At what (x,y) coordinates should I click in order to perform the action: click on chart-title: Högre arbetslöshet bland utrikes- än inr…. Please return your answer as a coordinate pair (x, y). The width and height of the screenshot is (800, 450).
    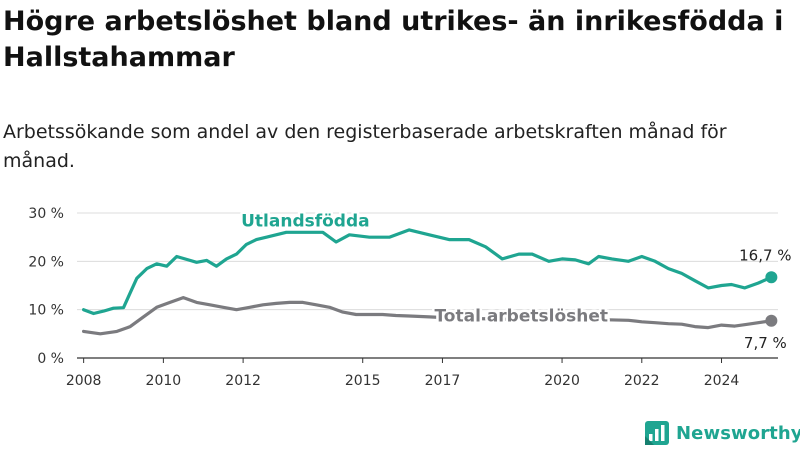
    Looking at the image, I should click on (393, 39).